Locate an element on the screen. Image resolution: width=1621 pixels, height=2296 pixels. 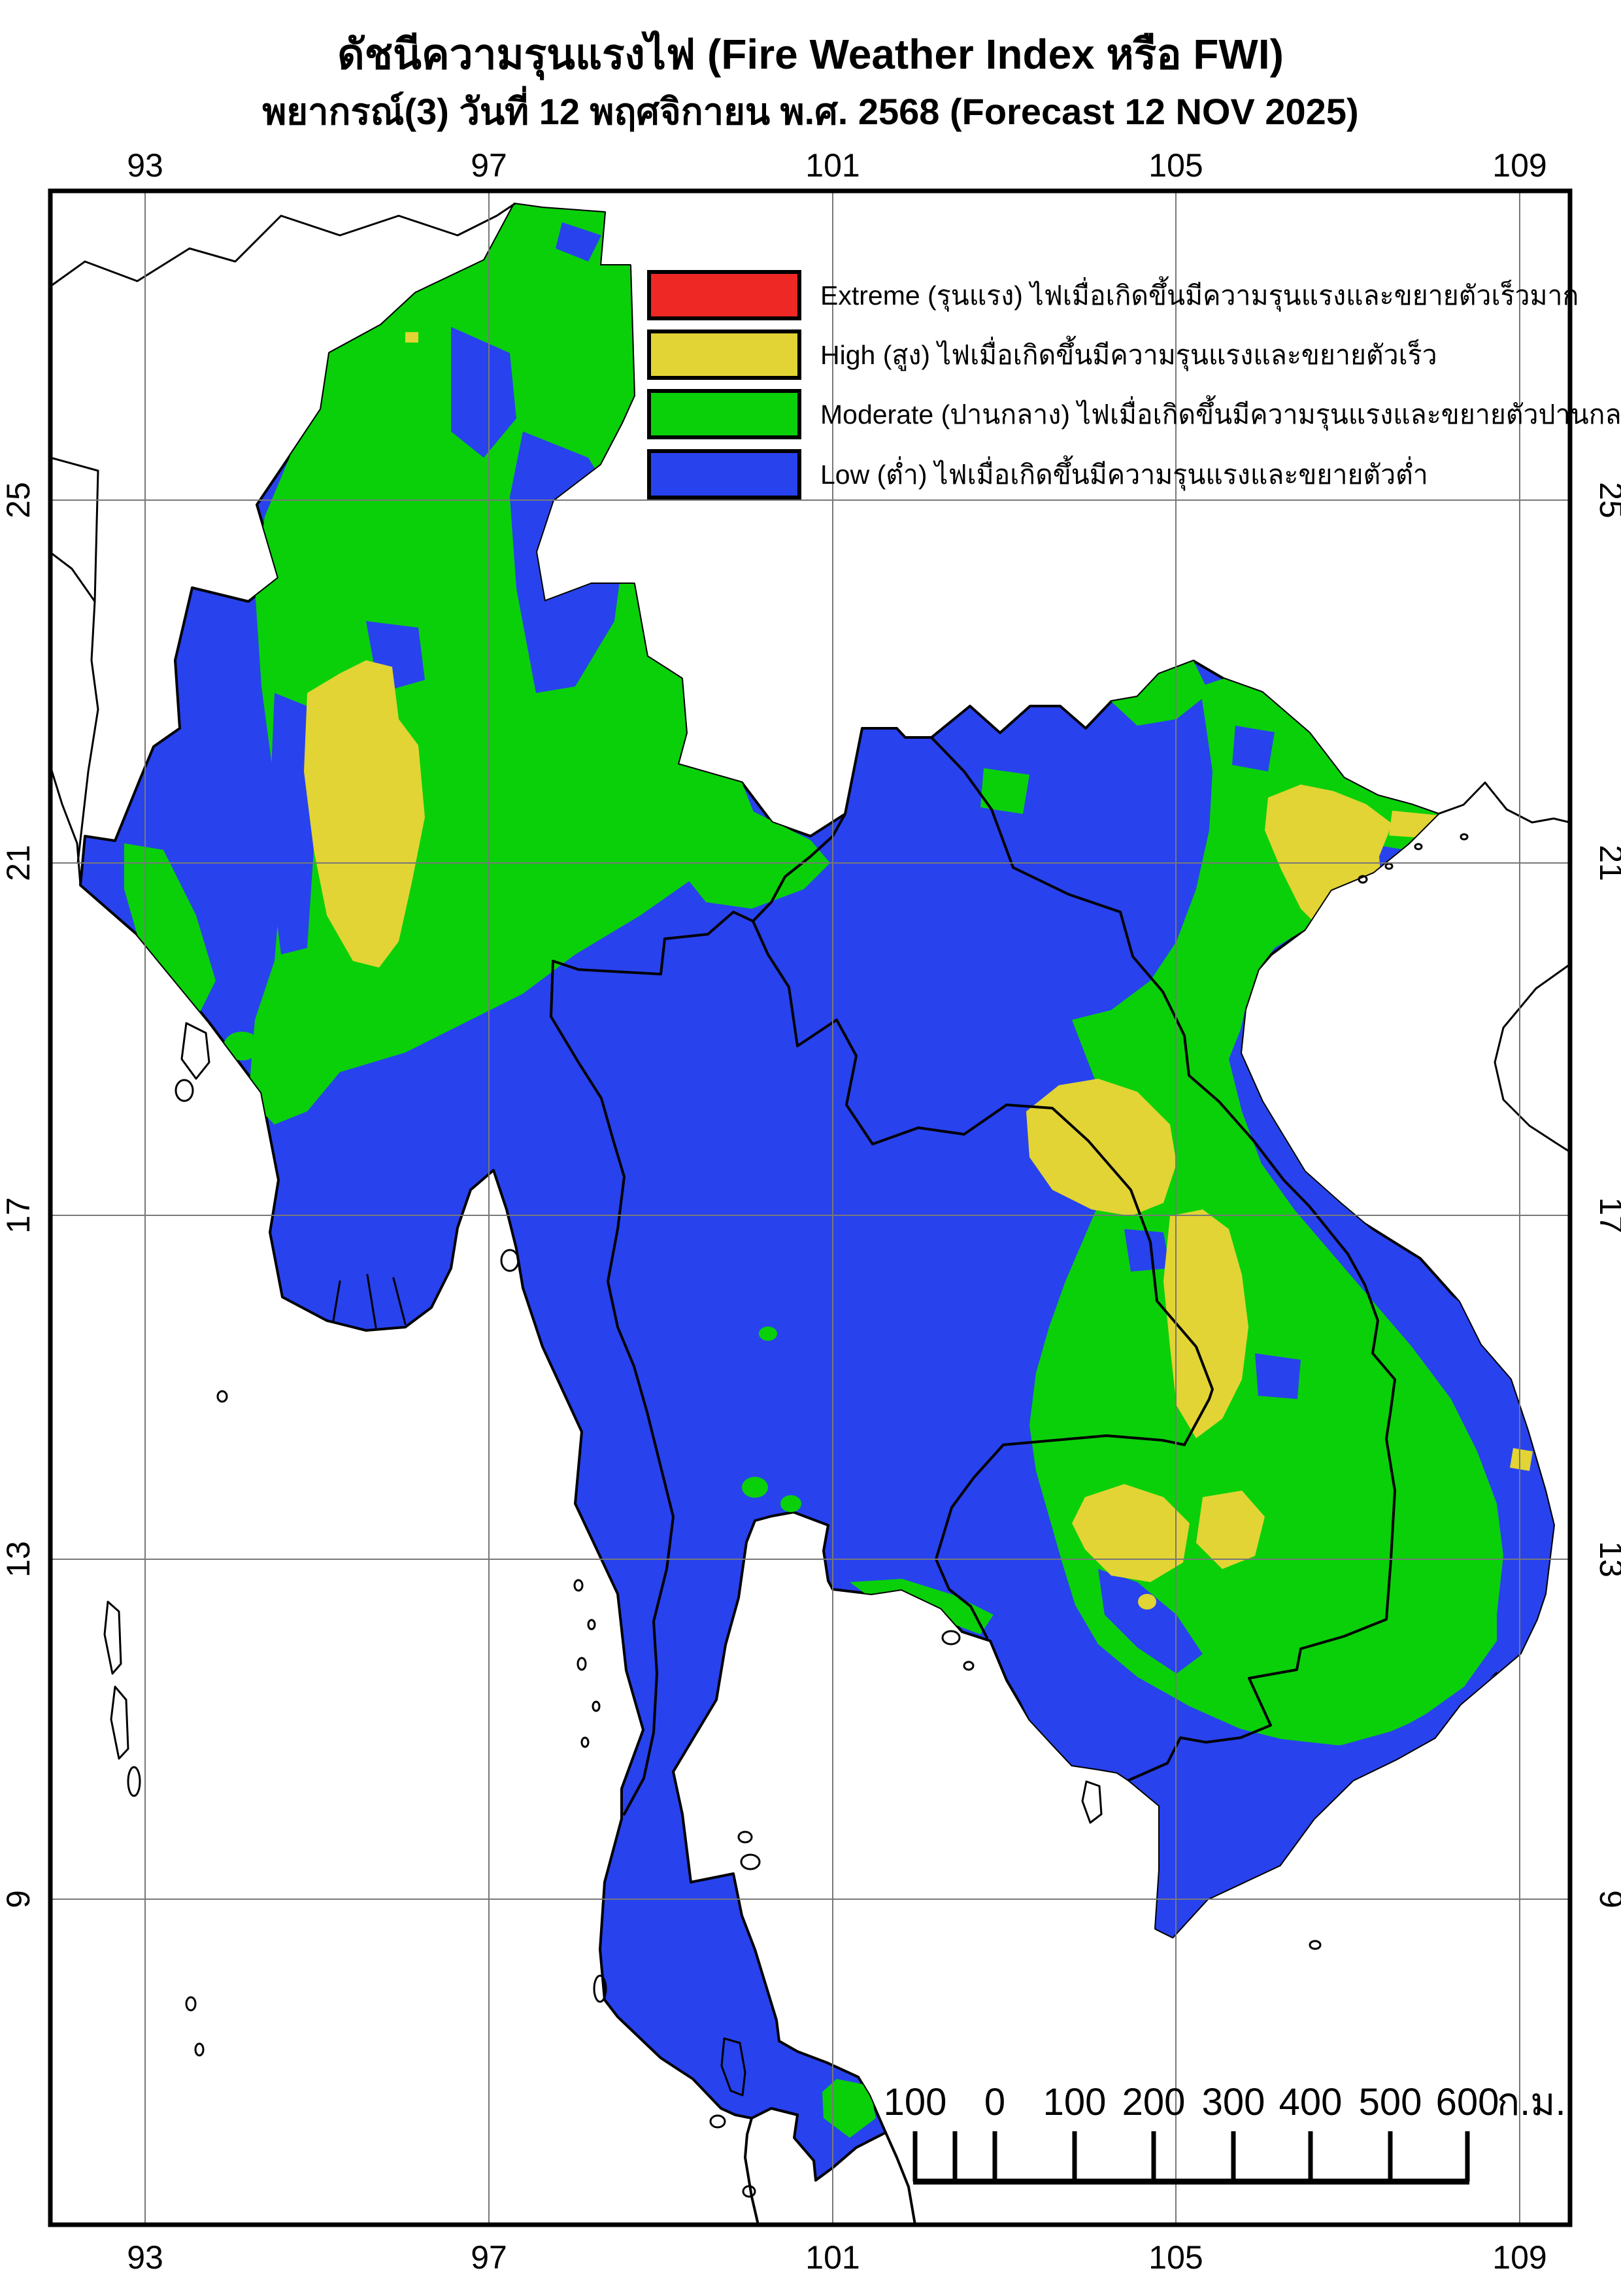
lon-top-109: 109 is located at coordinates (1519, 166).